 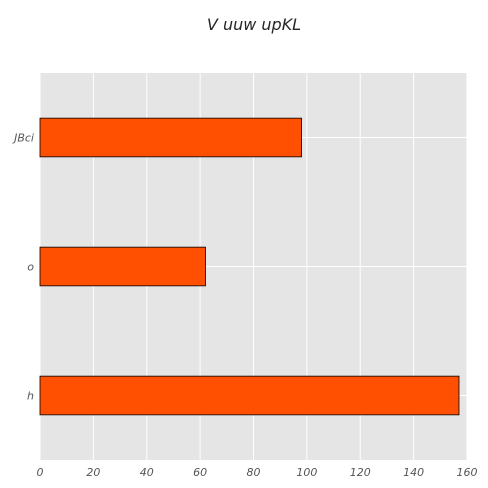 What do you see at coordinates (467, 472) in the screenshot?
I see `x-tick-label: 160` at bounding box center [467, 472].